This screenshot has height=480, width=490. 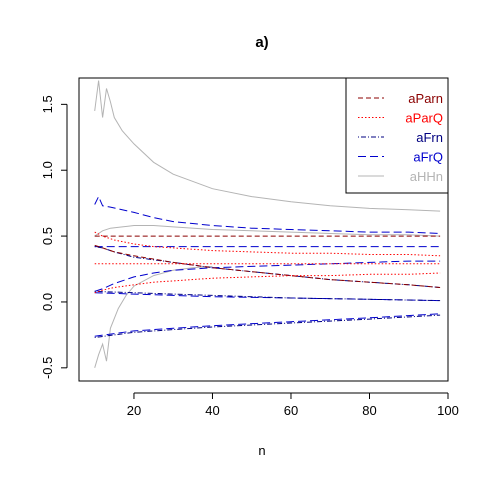 I want to click on legend-box, so click(x=397, y=135).